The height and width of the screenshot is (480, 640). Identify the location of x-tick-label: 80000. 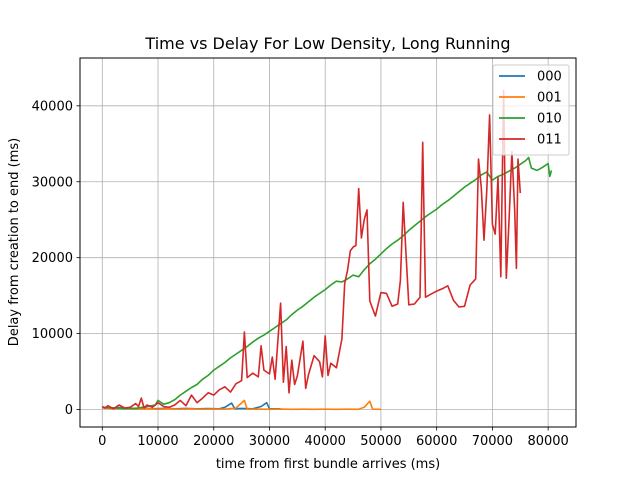
(547, 441).